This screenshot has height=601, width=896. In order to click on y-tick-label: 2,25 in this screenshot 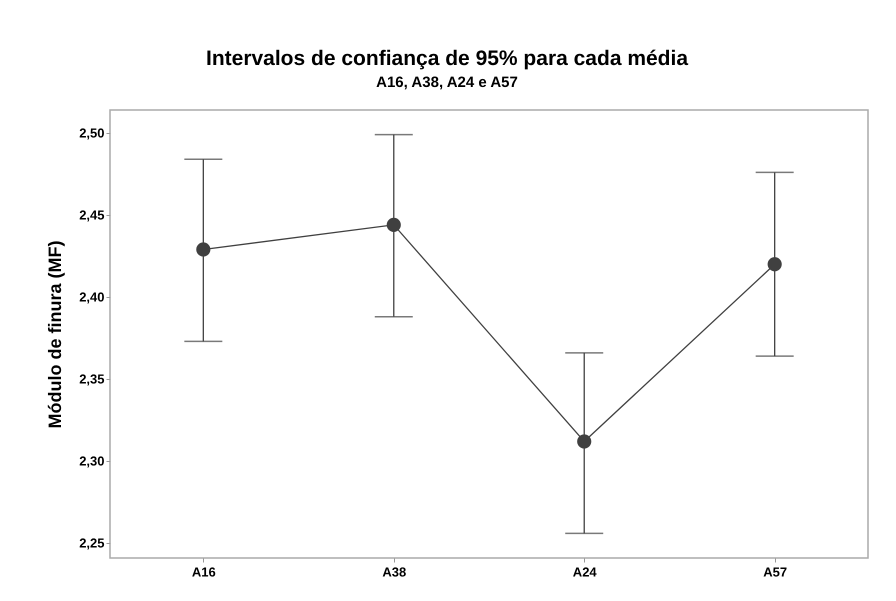, I will do `click(91, 543)`.